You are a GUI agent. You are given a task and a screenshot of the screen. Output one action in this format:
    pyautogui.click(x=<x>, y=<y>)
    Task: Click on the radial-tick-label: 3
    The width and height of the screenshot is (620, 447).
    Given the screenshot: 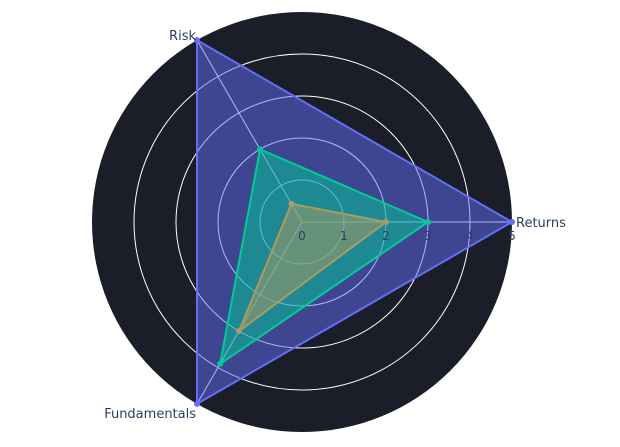 What is the action you would take?
    pyautogui.click(x=428, y=236)
    